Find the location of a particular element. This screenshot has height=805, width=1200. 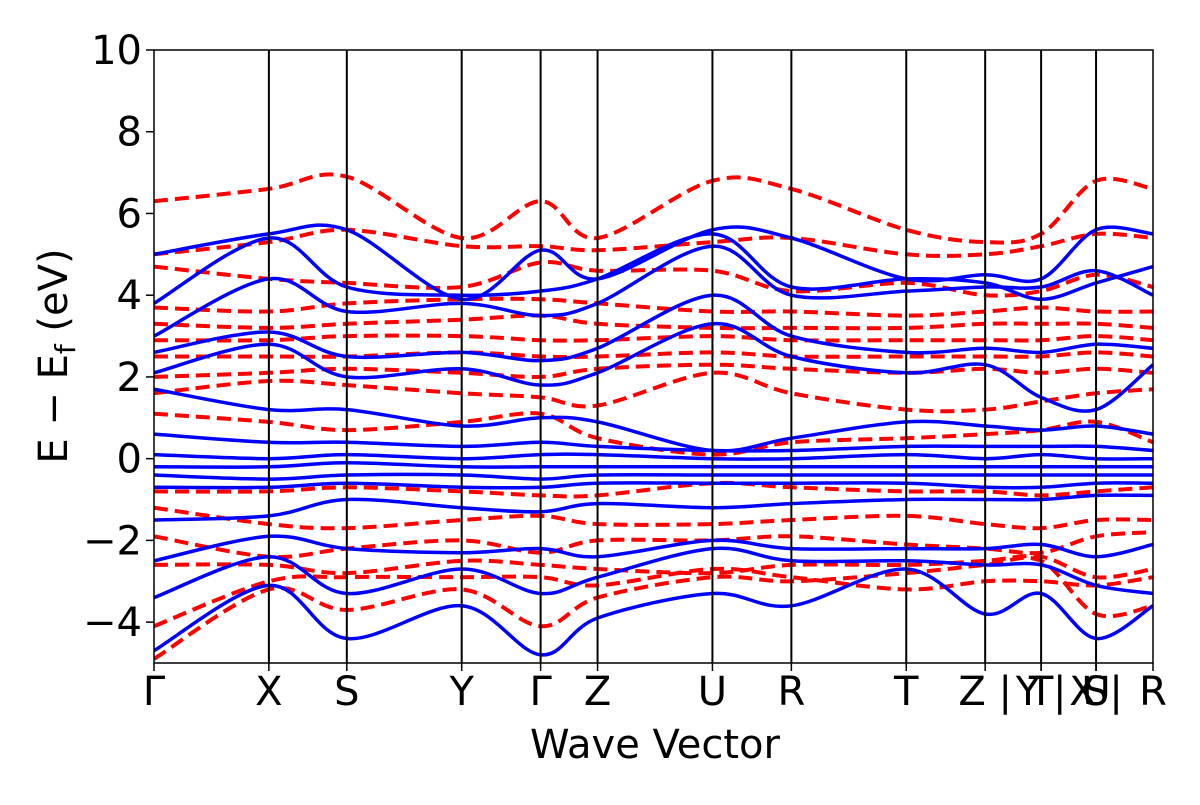

y-ticks: −4 −2 0 2 4 6 8 10 is located at coordinates (118, 337).